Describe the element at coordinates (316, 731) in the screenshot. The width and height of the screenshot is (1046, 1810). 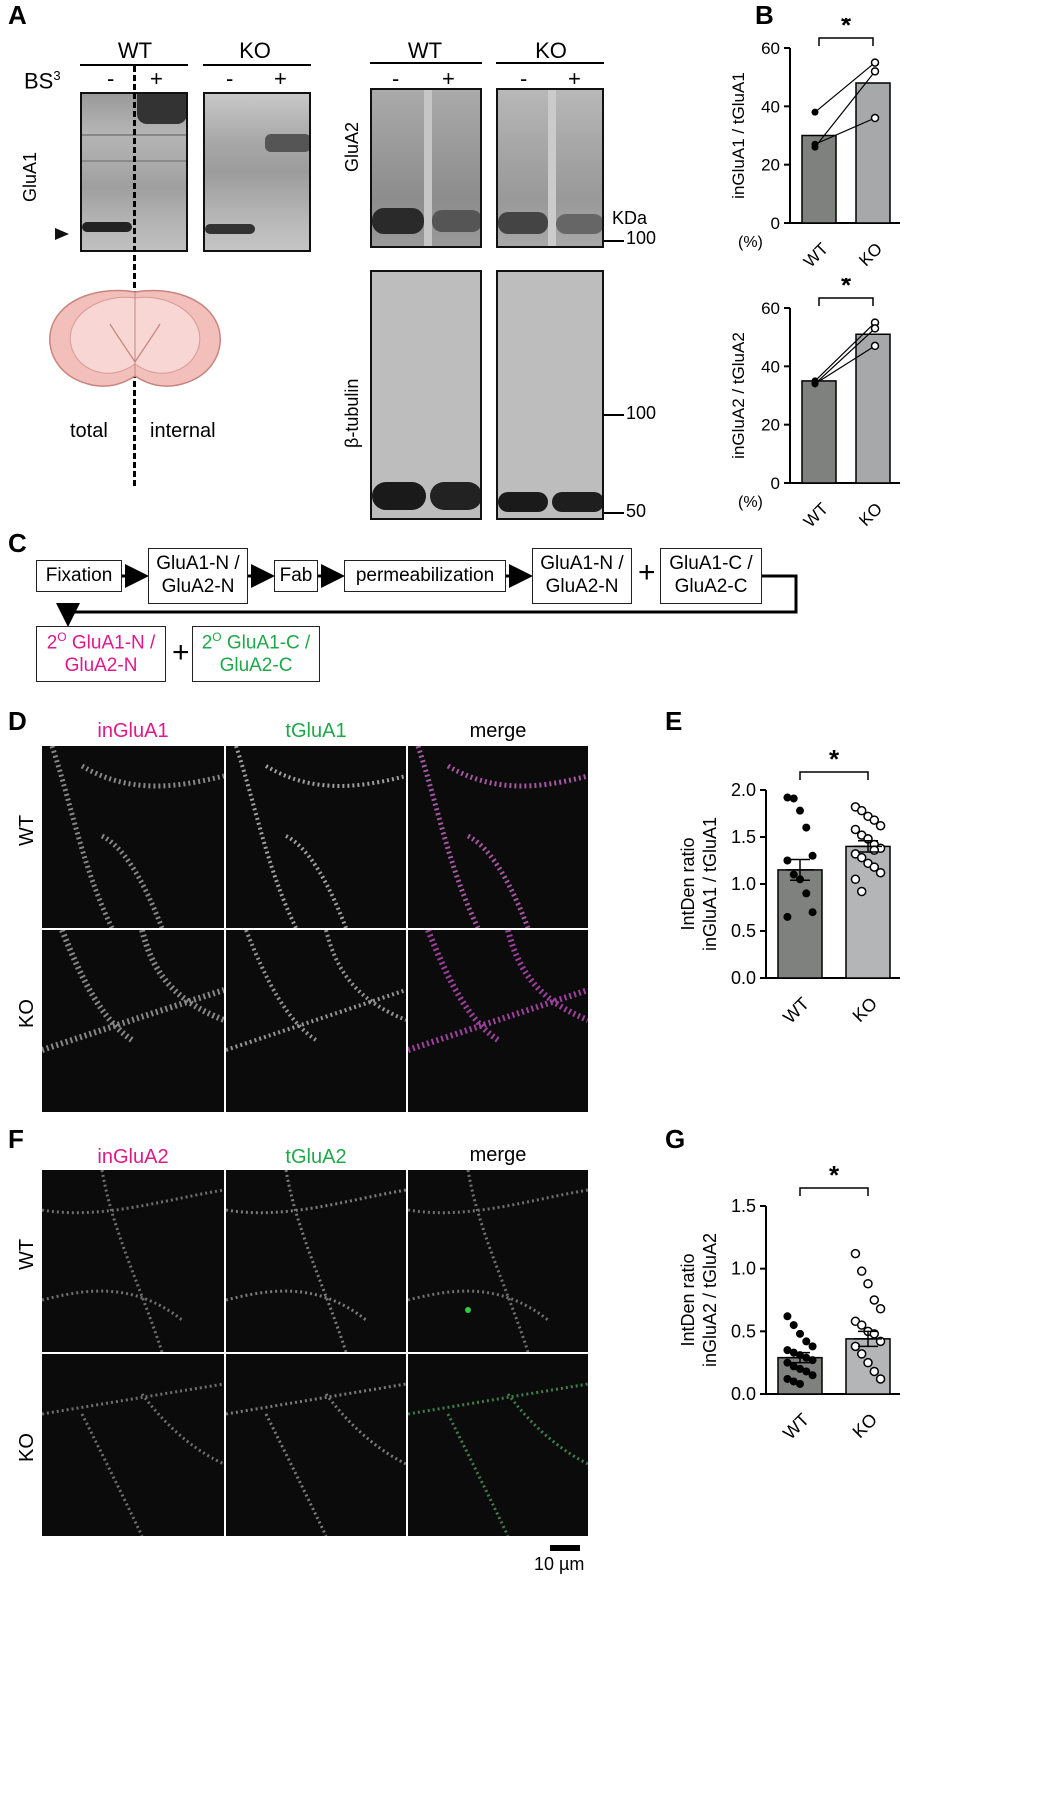
I see `channel-label-tglua1: tGluA1` at that location.